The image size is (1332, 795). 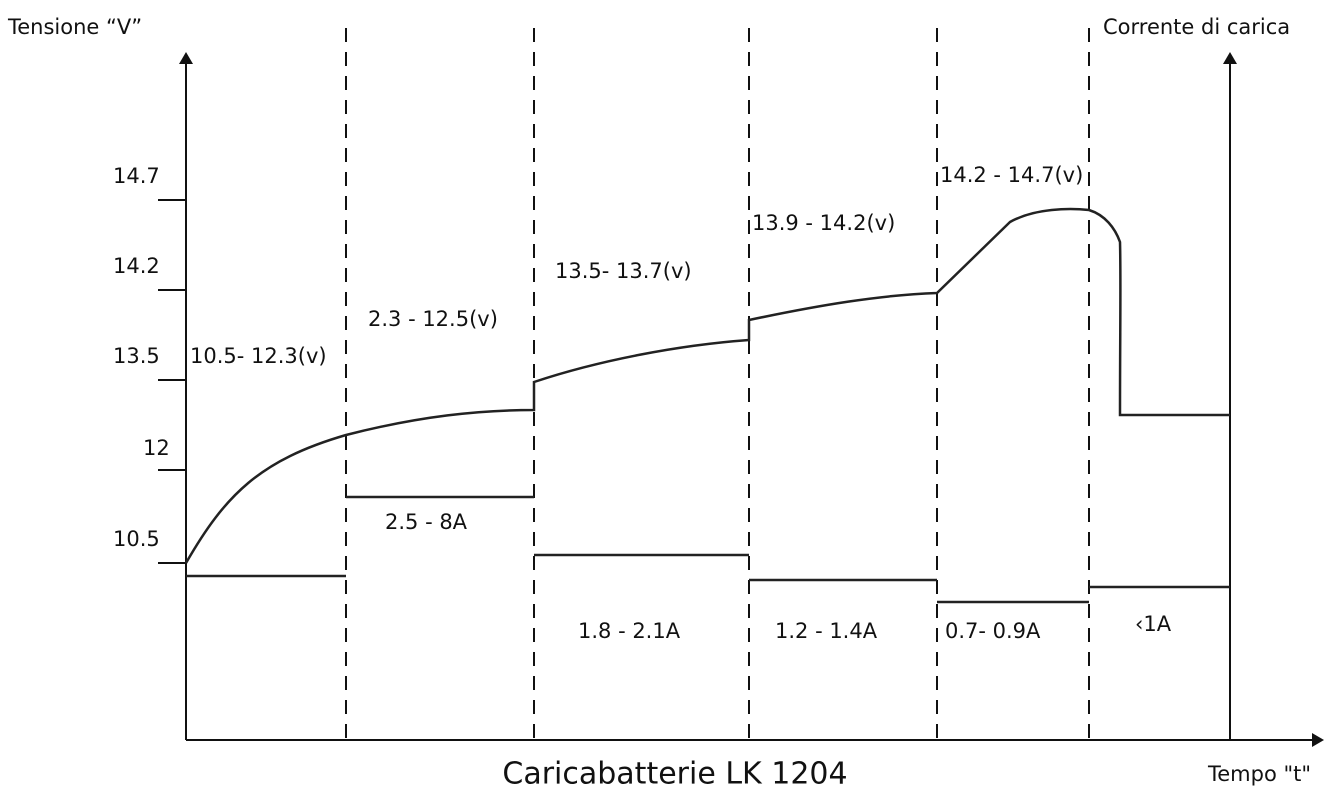 What do you see at coordinates (674, 774) in the screenshot?
I see `title: Caricabatterie LK 1204` at bounding box center [674, 774].